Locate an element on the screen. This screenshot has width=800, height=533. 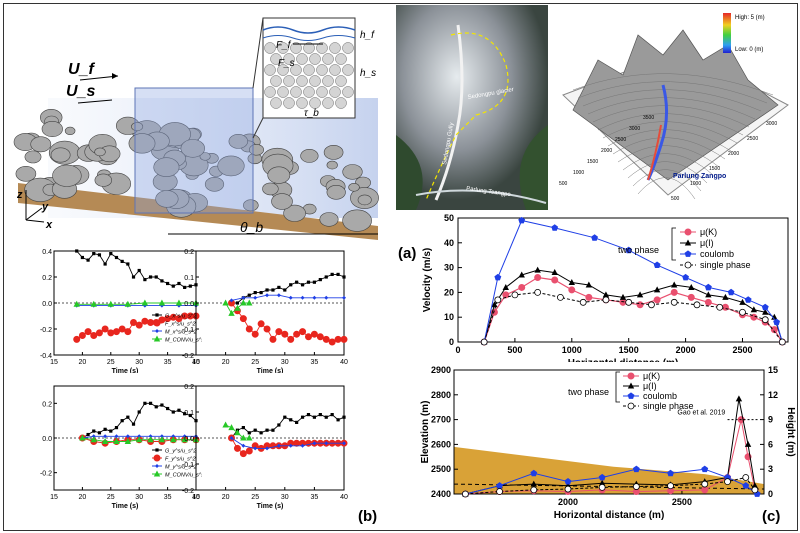
elev-legend-label: single phase is located at coordinates (668, 406).